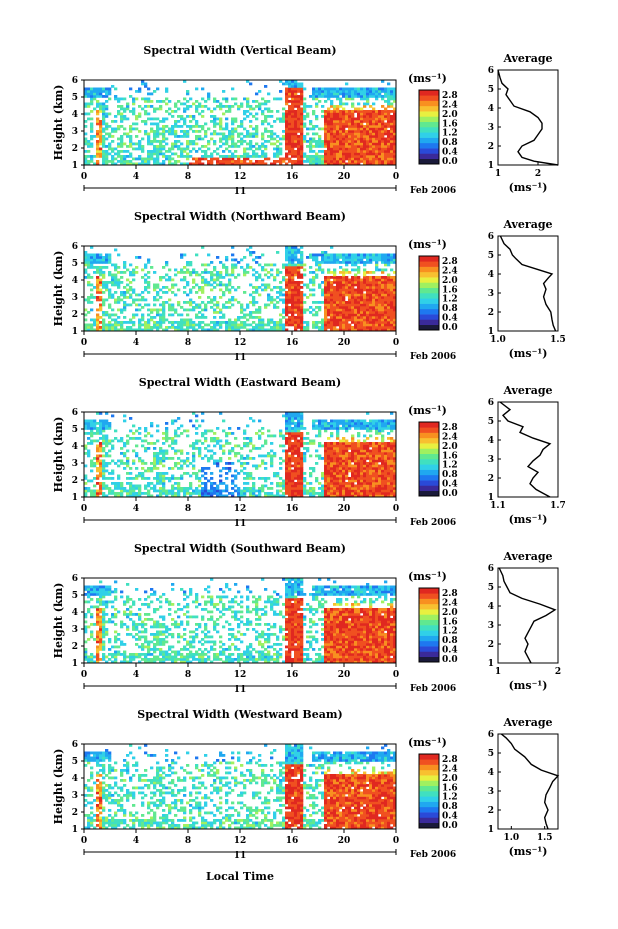 This screenshot has height=929, width=618. I want to click on y-tick-label: 1, so click(75, 332).